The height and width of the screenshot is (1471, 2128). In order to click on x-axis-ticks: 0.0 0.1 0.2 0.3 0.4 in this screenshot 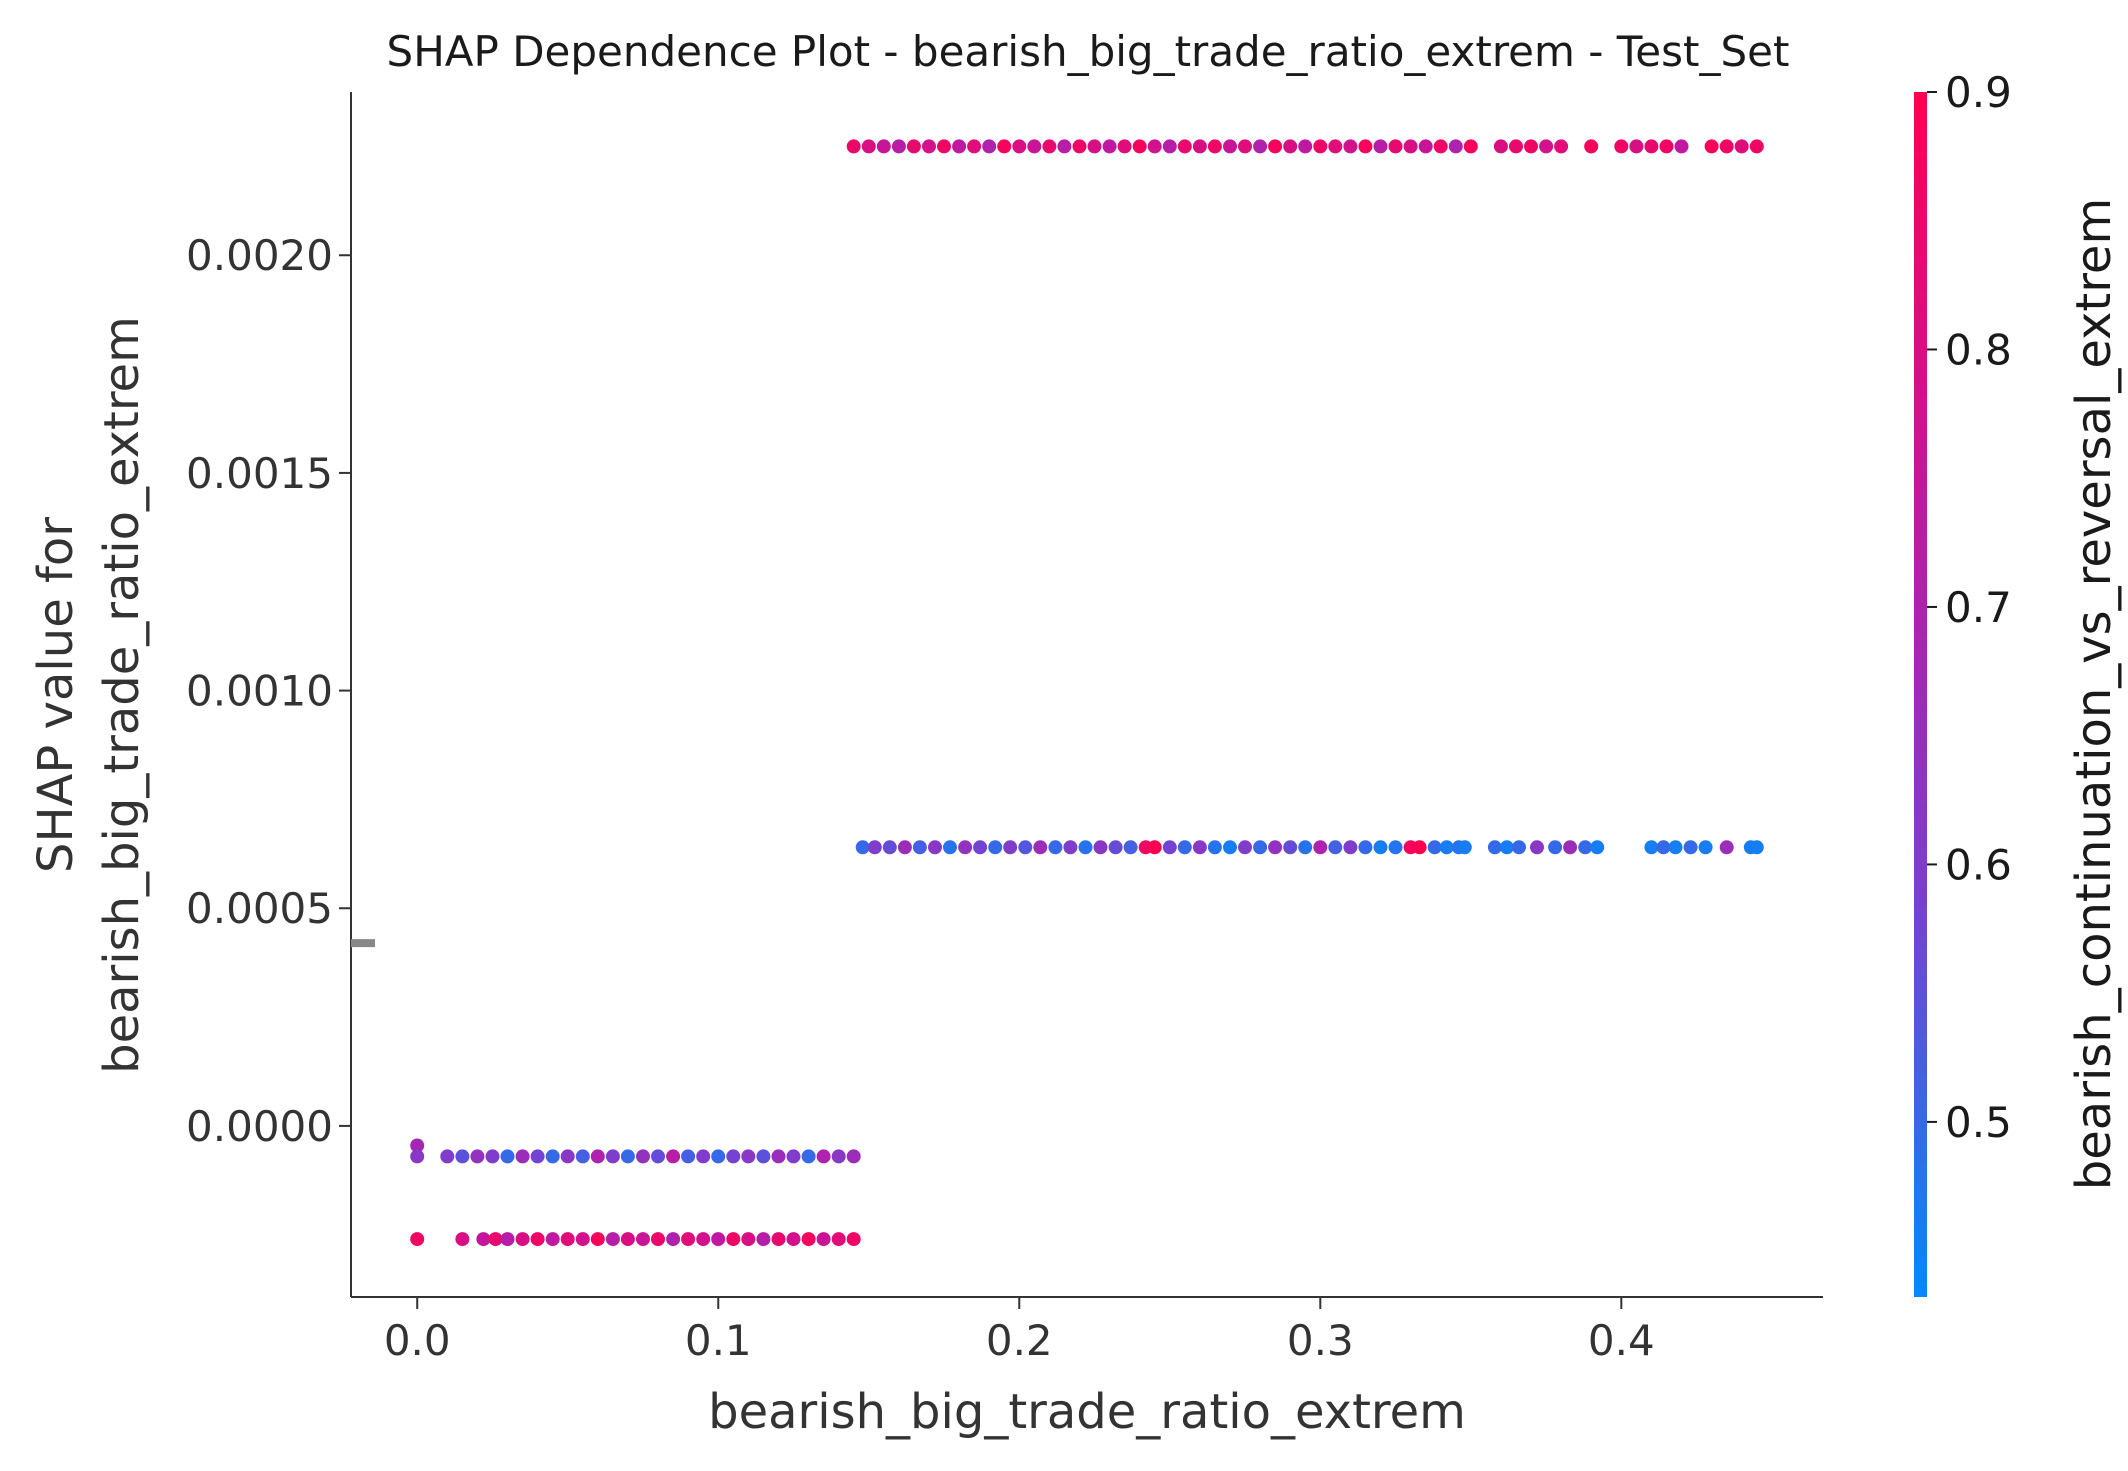, I will do `click(1019, 1331)`.